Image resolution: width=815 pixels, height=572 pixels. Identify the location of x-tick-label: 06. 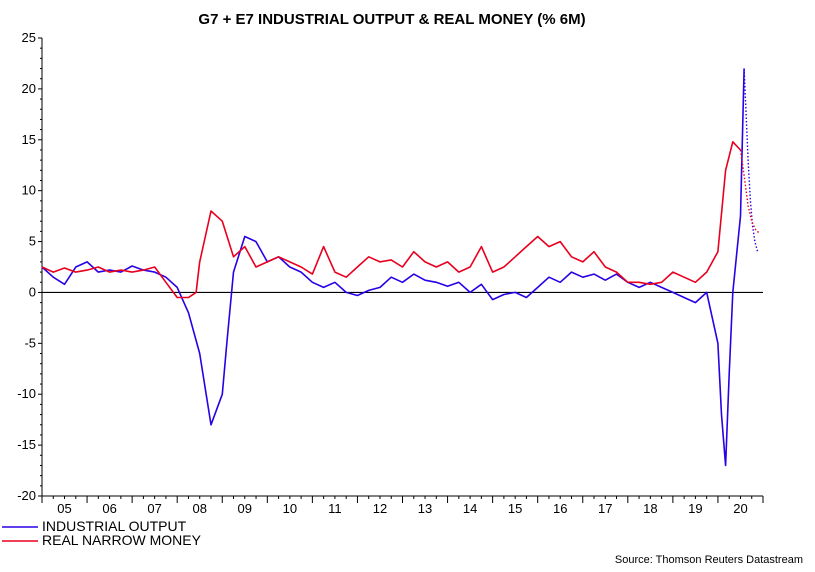
(109, 508).